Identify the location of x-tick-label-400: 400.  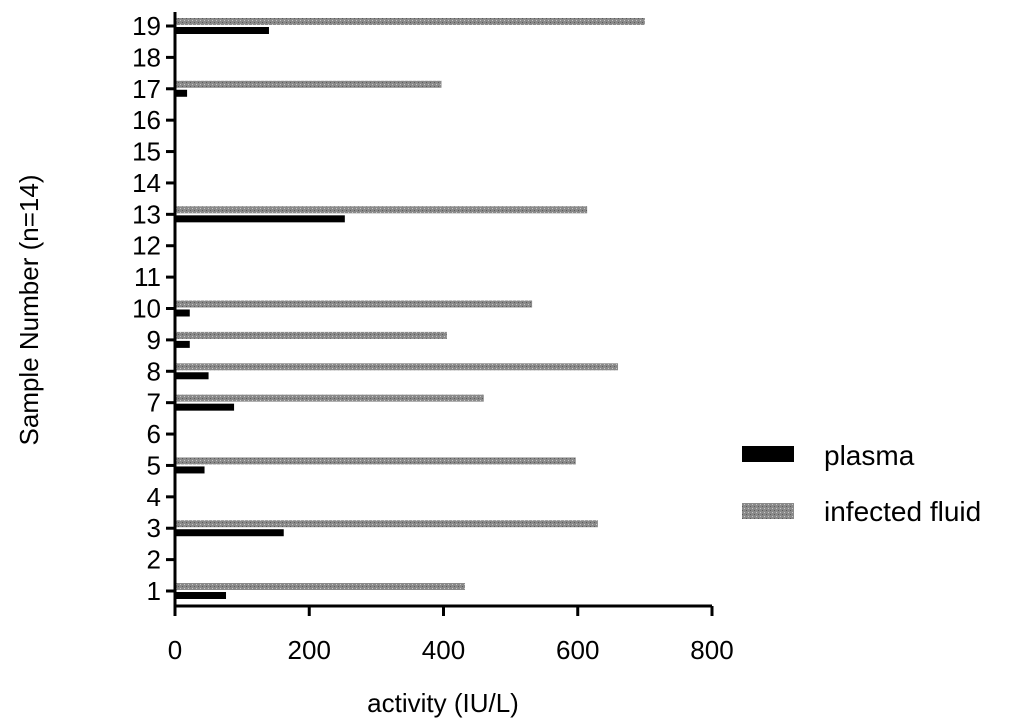
(443, 650).